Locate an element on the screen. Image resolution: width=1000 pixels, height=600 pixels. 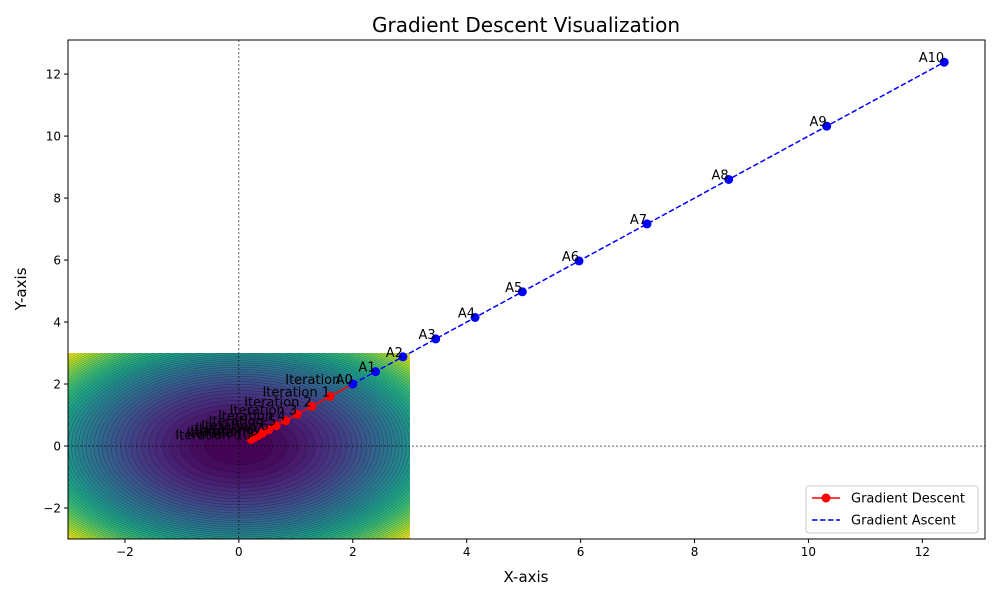
y-tick-label: −2 is located at coordinates (52, 509).